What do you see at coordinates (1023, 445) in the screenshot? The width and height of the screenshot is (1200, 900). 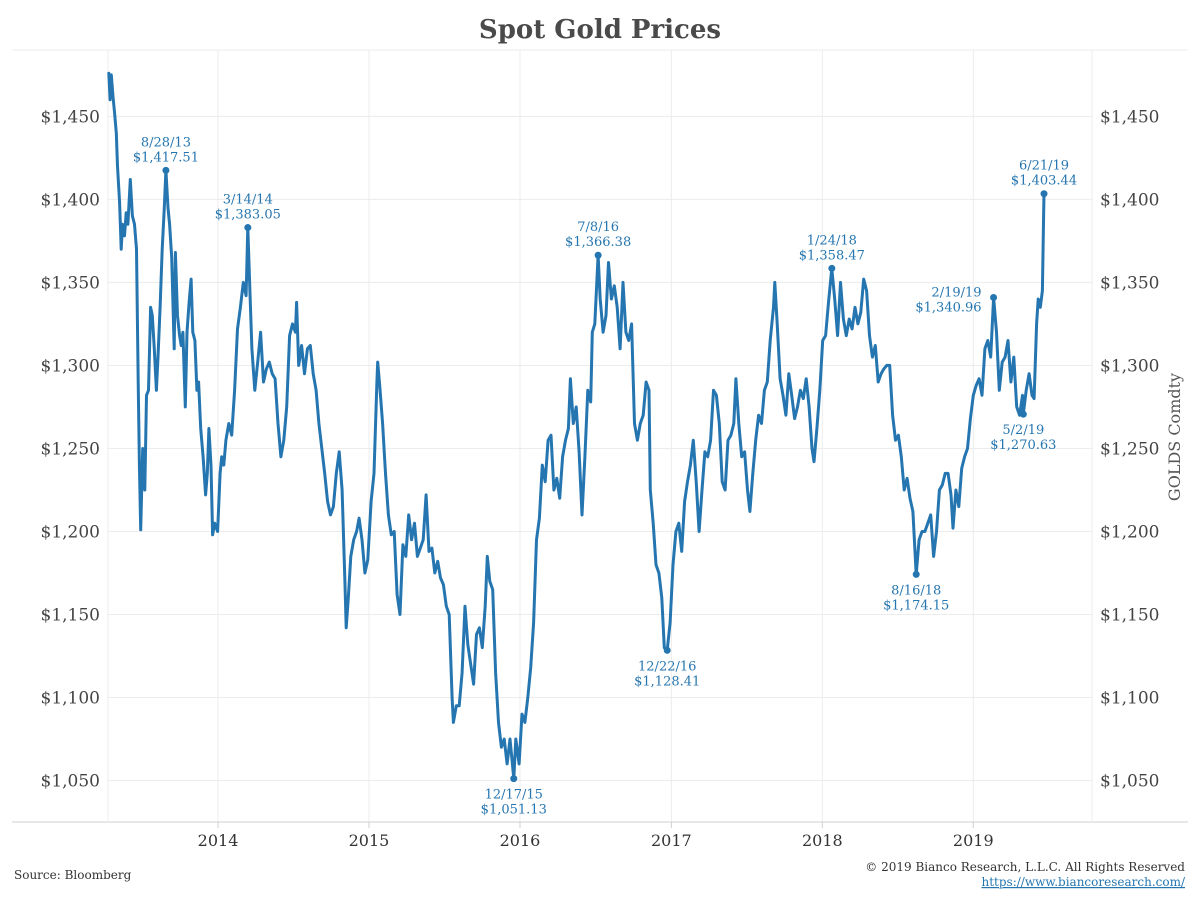 I see `annotation-value: $1,270.63` at bounding box center [1023, 445].